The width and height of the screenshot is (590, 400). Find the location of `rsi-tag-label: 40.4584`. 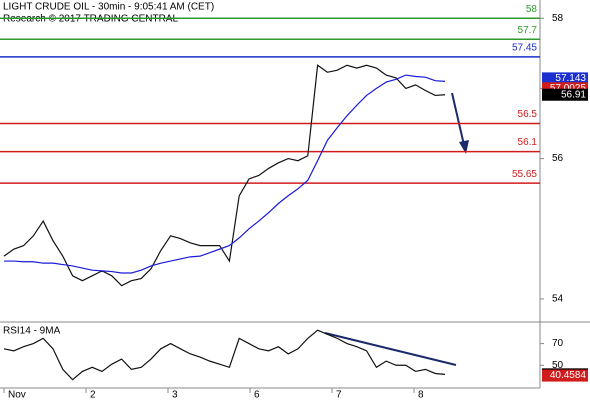

rsi-tag-label: 40.4584 is located at coordinates (568, 375).